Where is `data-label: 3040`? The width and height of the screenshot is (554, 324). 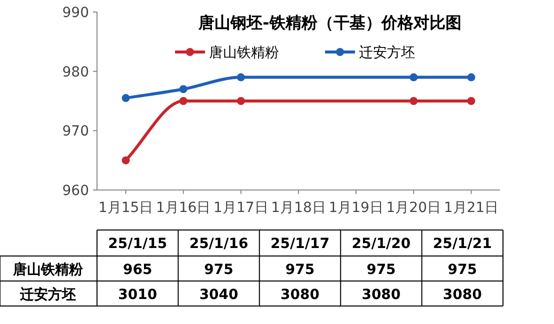
data-label: 3040 is located at coordinates (219, 295).